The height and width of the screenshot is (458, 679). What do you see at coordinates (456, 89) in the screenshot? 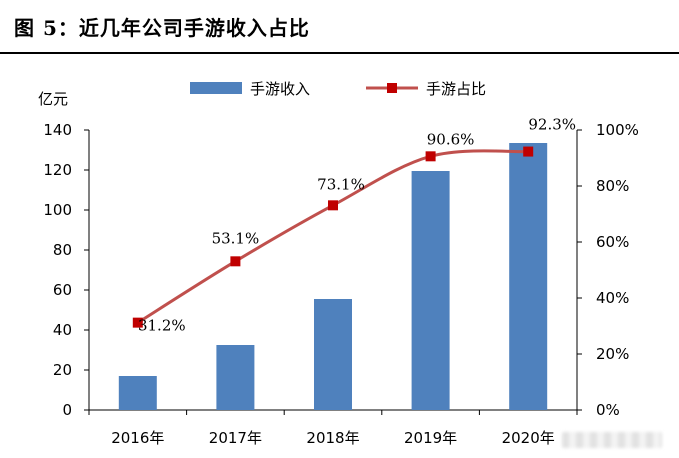
I see `legend-label-line: 手游占比` at bounding box center [456, 89].